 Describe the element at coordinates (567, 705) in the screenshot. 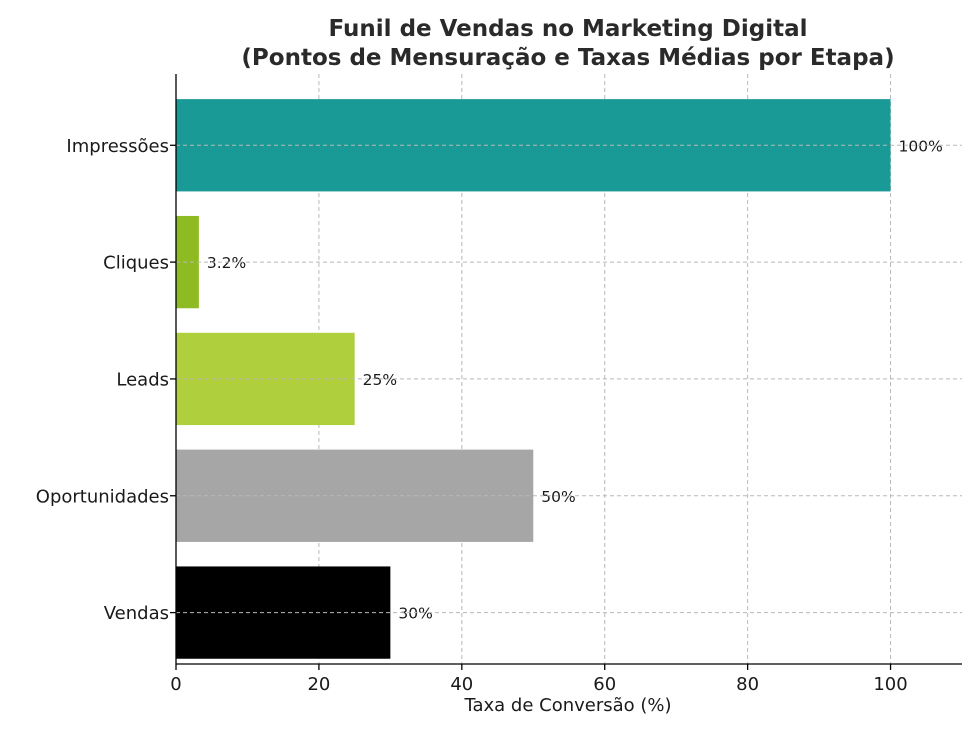

I see `x-axis-label: Taxa de Conversão (%)` at that location.